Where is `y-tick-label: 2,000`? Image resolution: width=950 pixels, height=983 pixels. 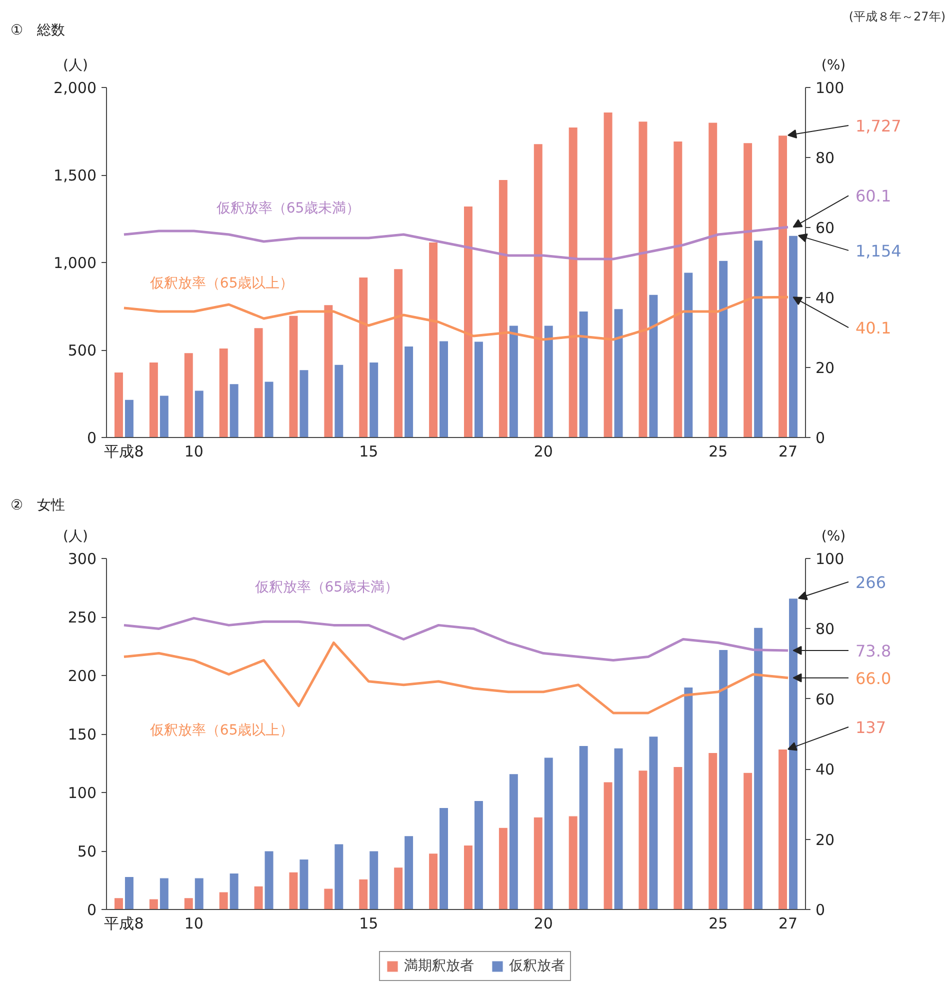
y-tick-label: 2,000 is located at coordinates (75, 88).